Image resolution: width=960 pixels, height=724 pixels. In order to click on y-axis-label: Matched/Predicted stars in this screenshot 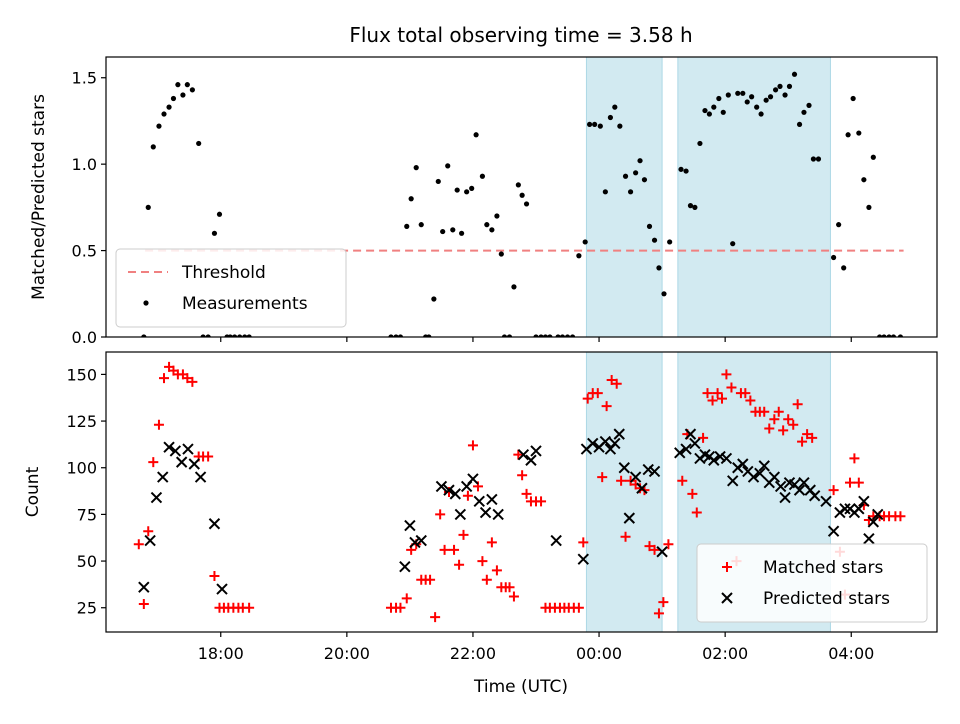, I will do `click(39, 197)`.